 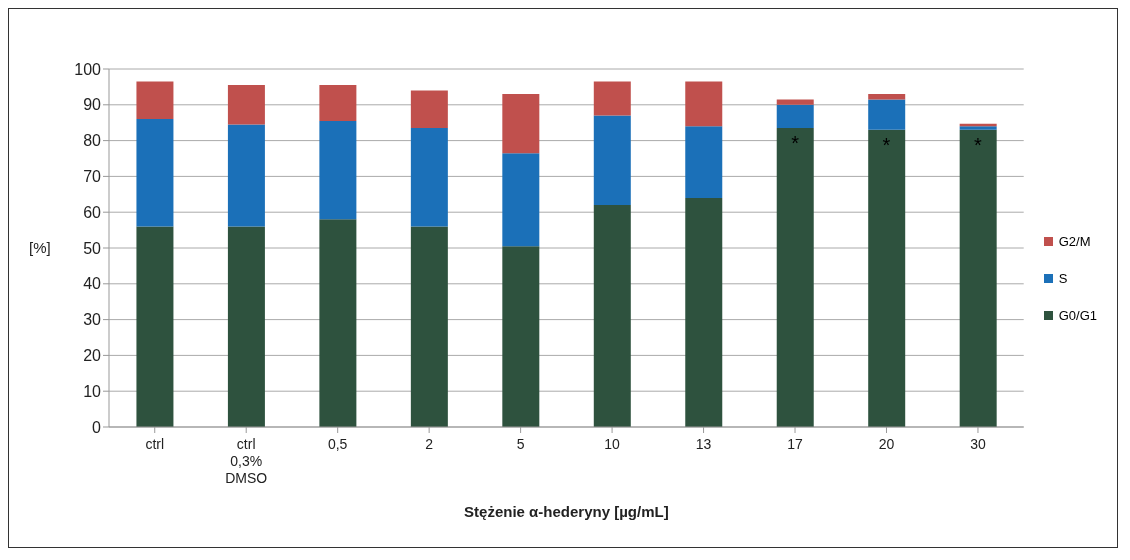 I want to click on x-tick-label: ctrl, so click(x=155, y=444).